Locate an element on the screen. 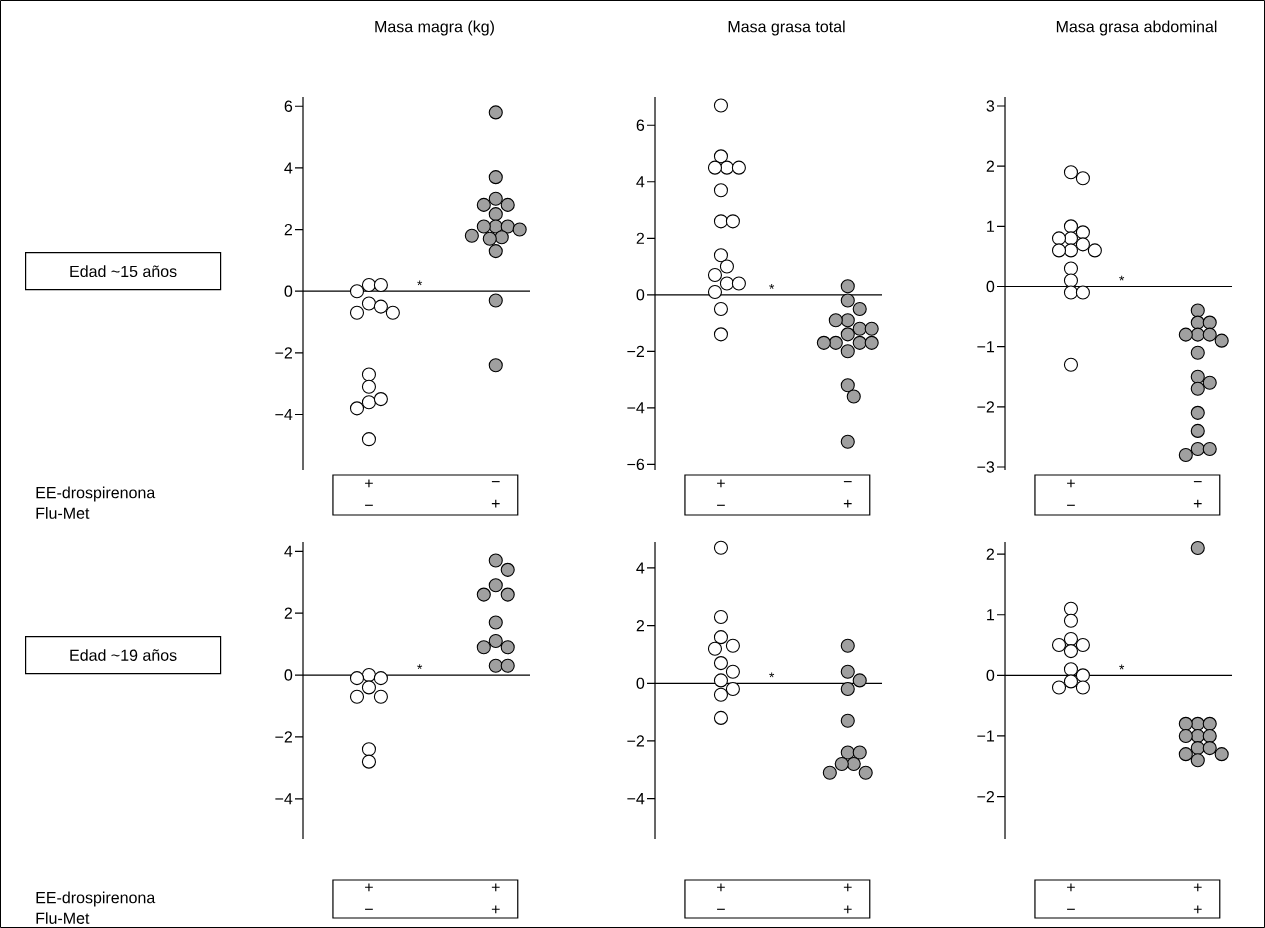 The width and height of the screenshot is (1265, 928). y-tick-label: −3 is located at coordinates (986, 467).